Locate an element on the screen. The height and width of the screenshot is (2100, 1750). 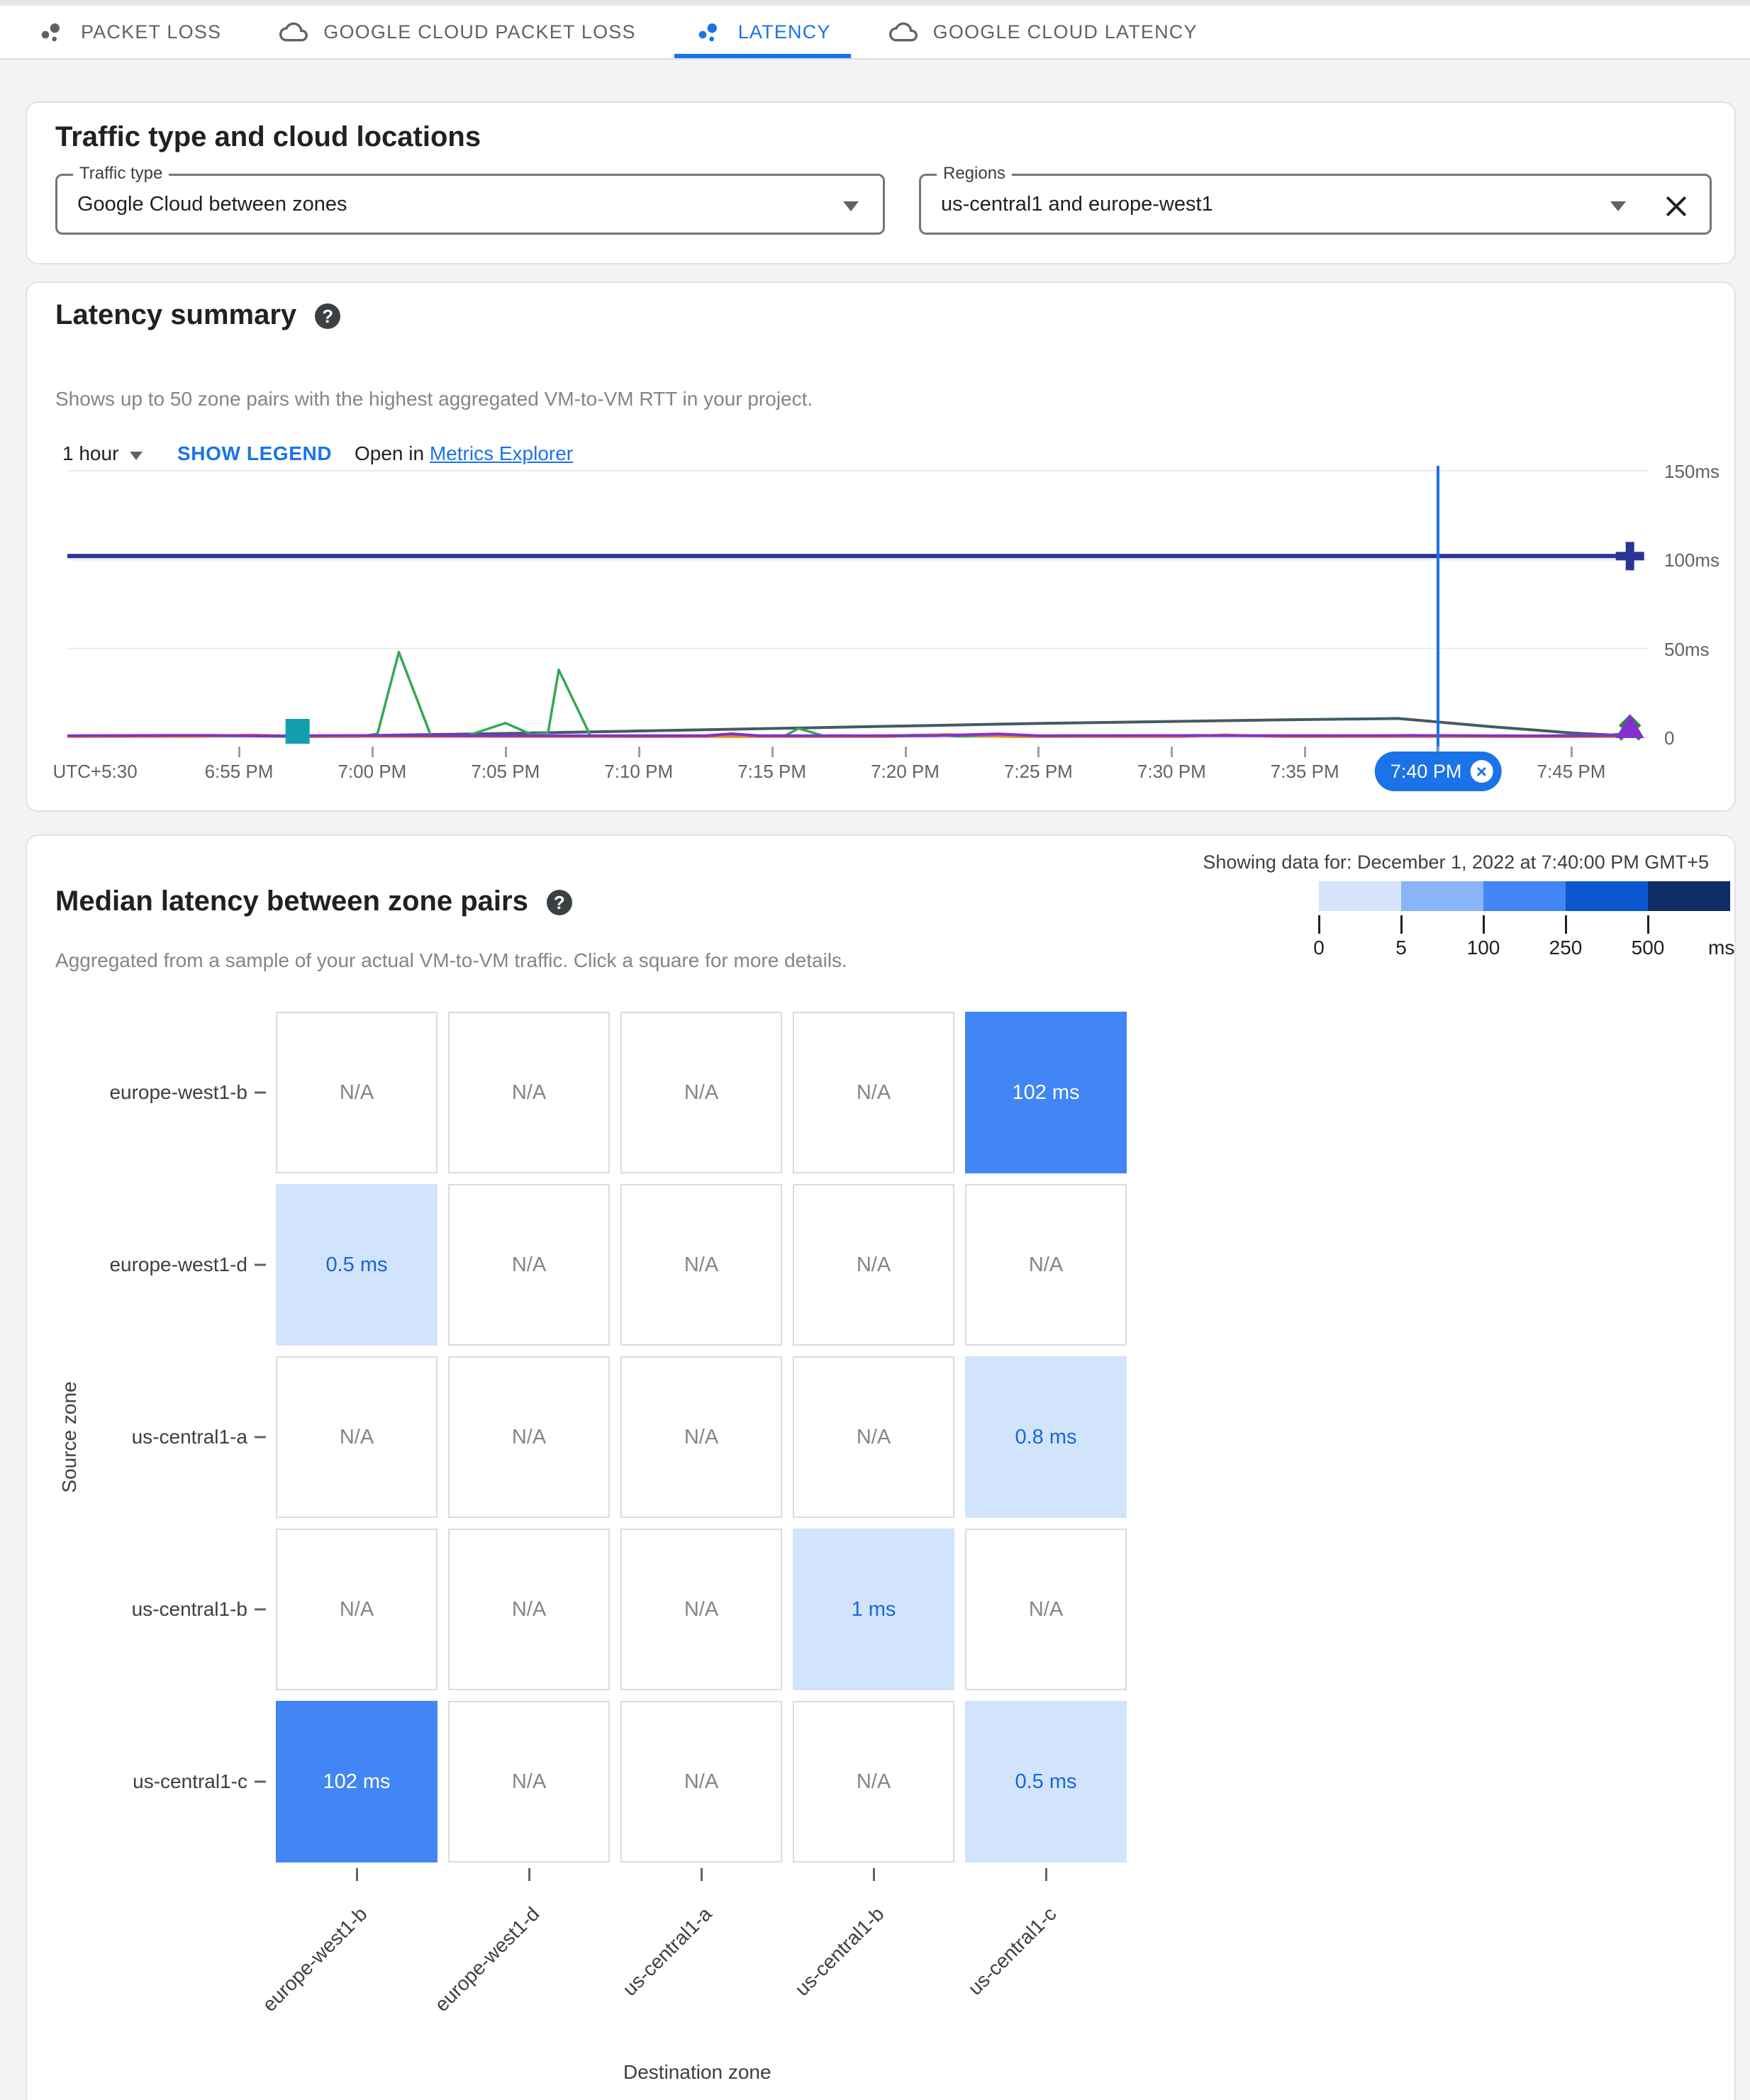
y-axis-label: 150ms is located at coordinates (1692, 471).